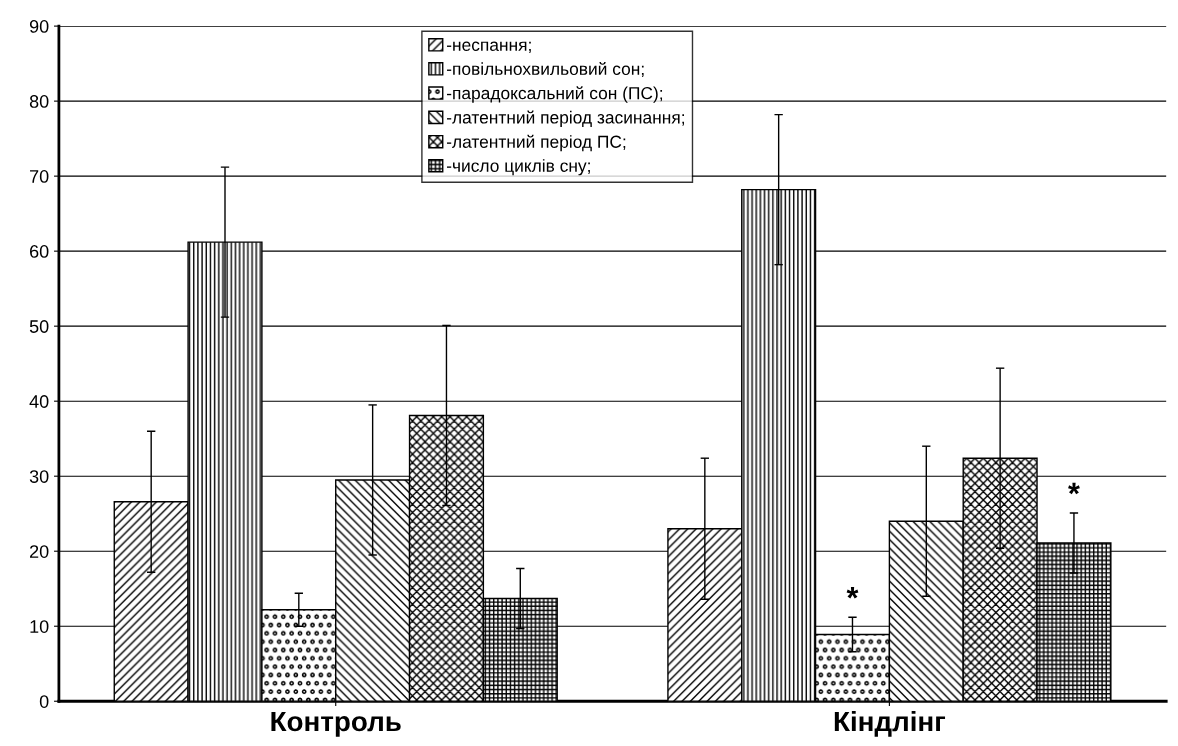 This screenshot has width=1178, height=746. Describe the element at coordinates (536, 143) in the screenshot. I see `legend-label: -латентний період ПС;` at that location.